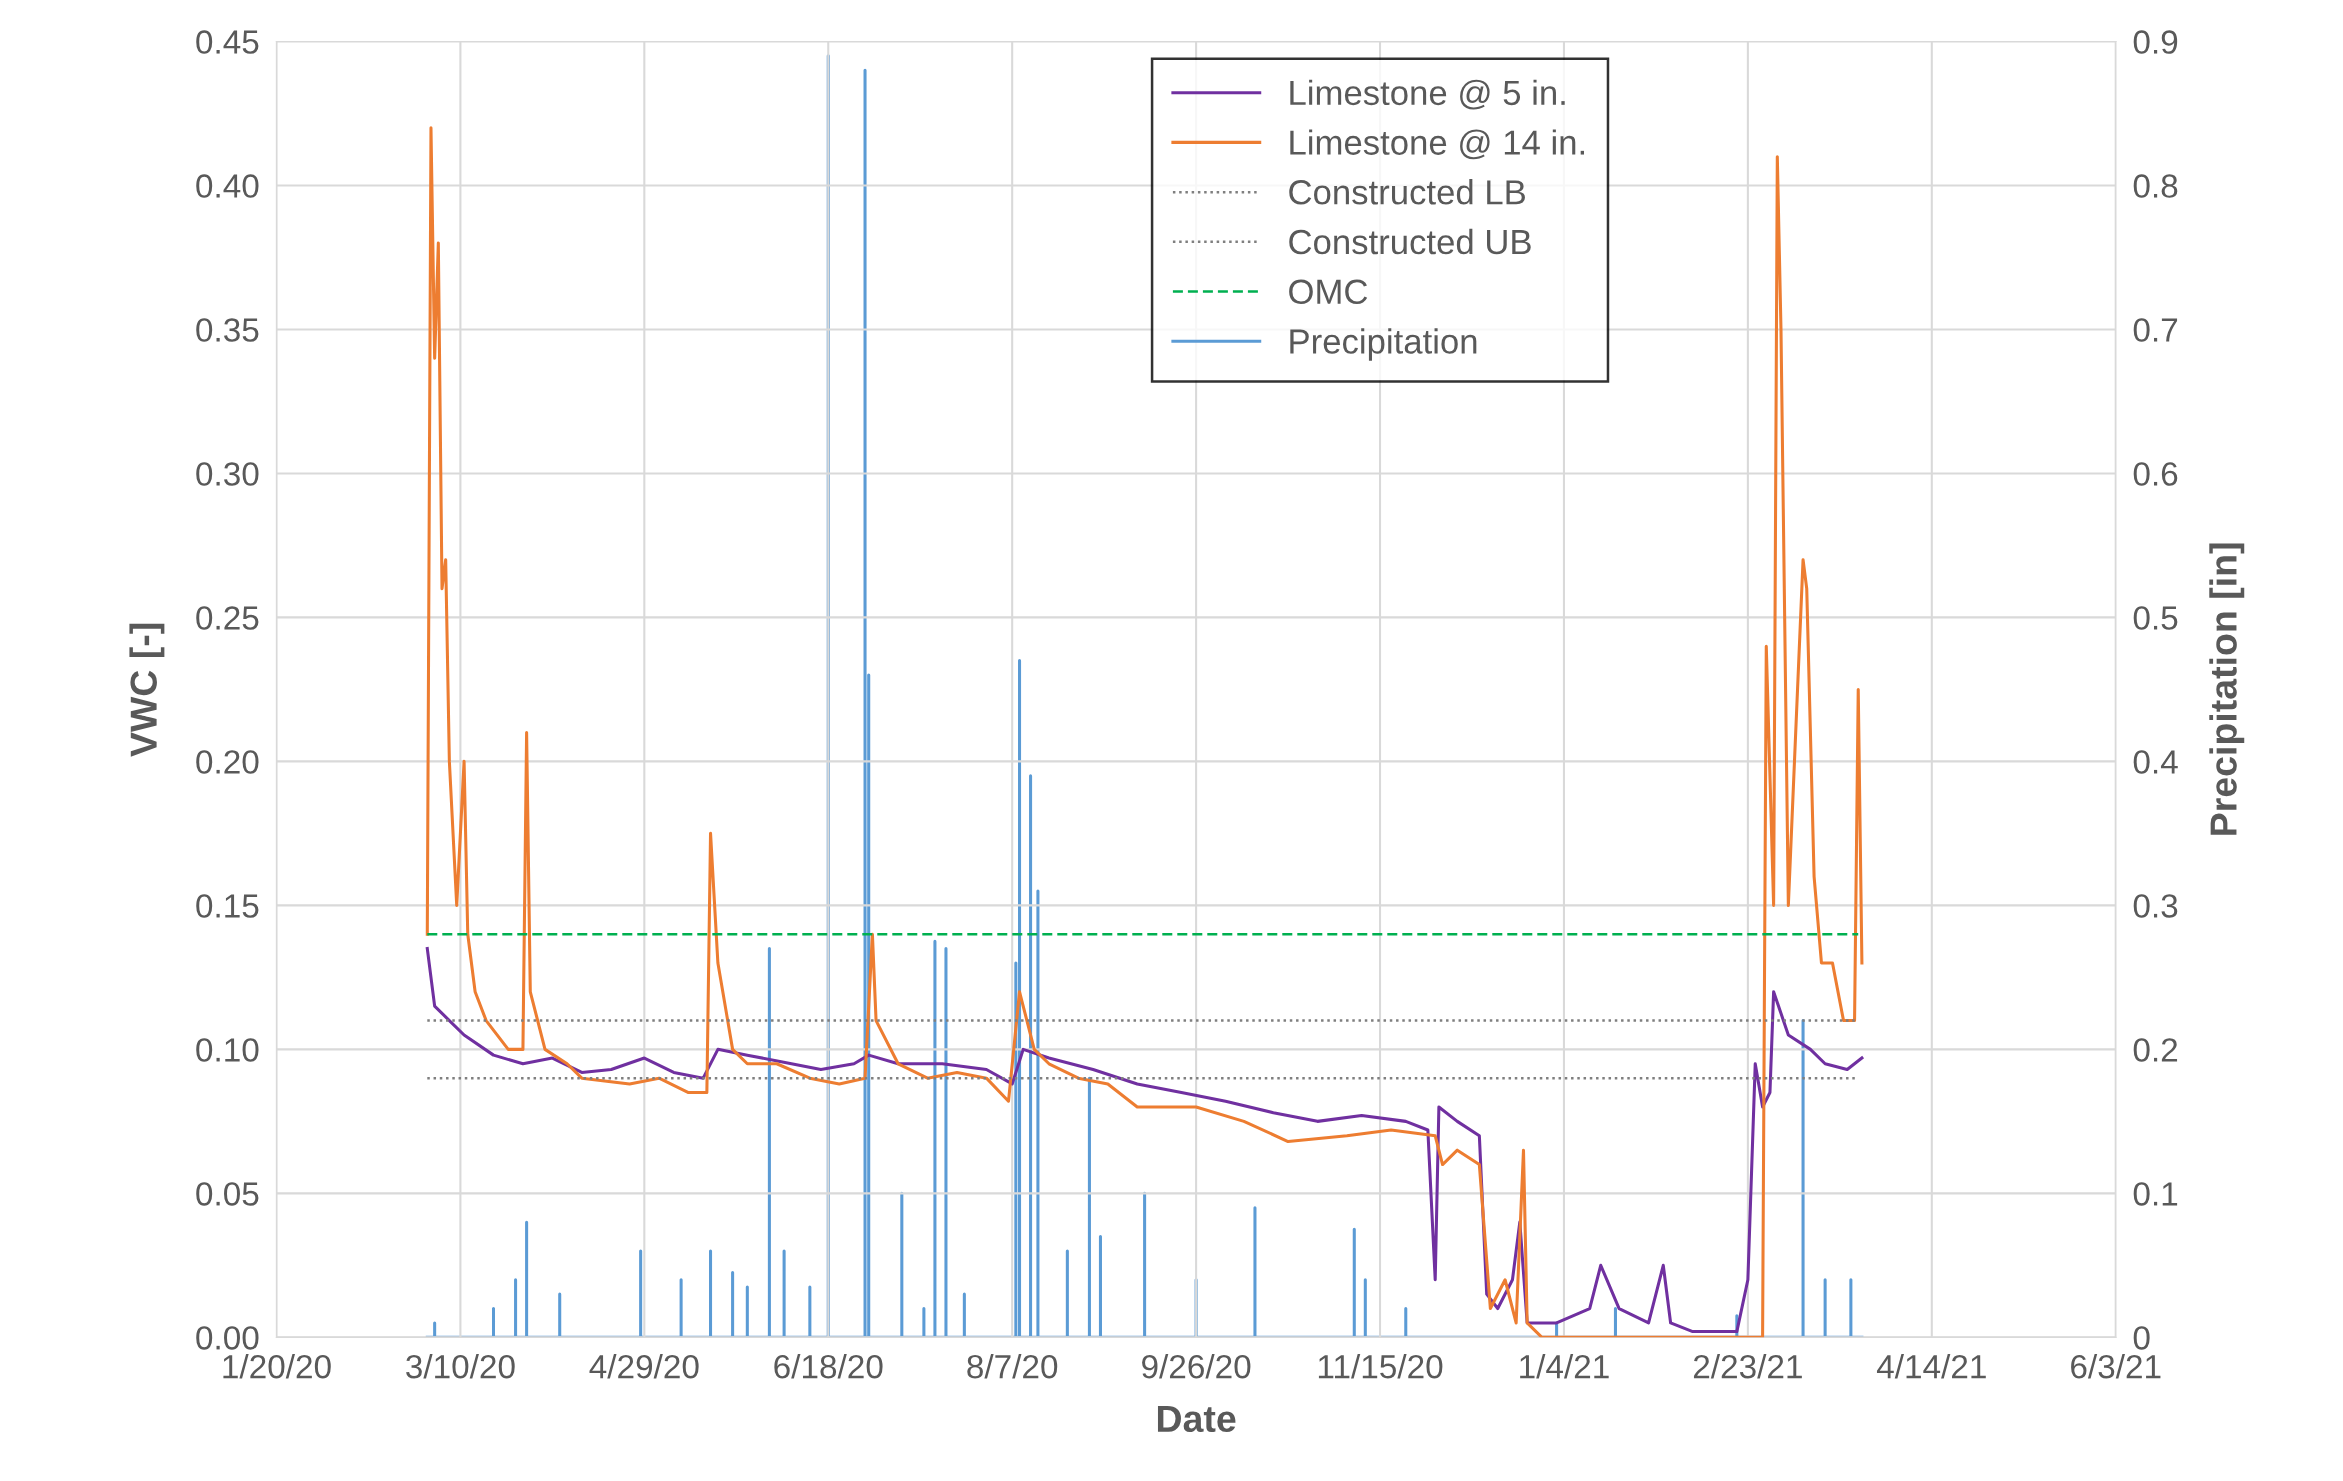  I want to click on y-tick-label: 0.00, so click(227, 1338).